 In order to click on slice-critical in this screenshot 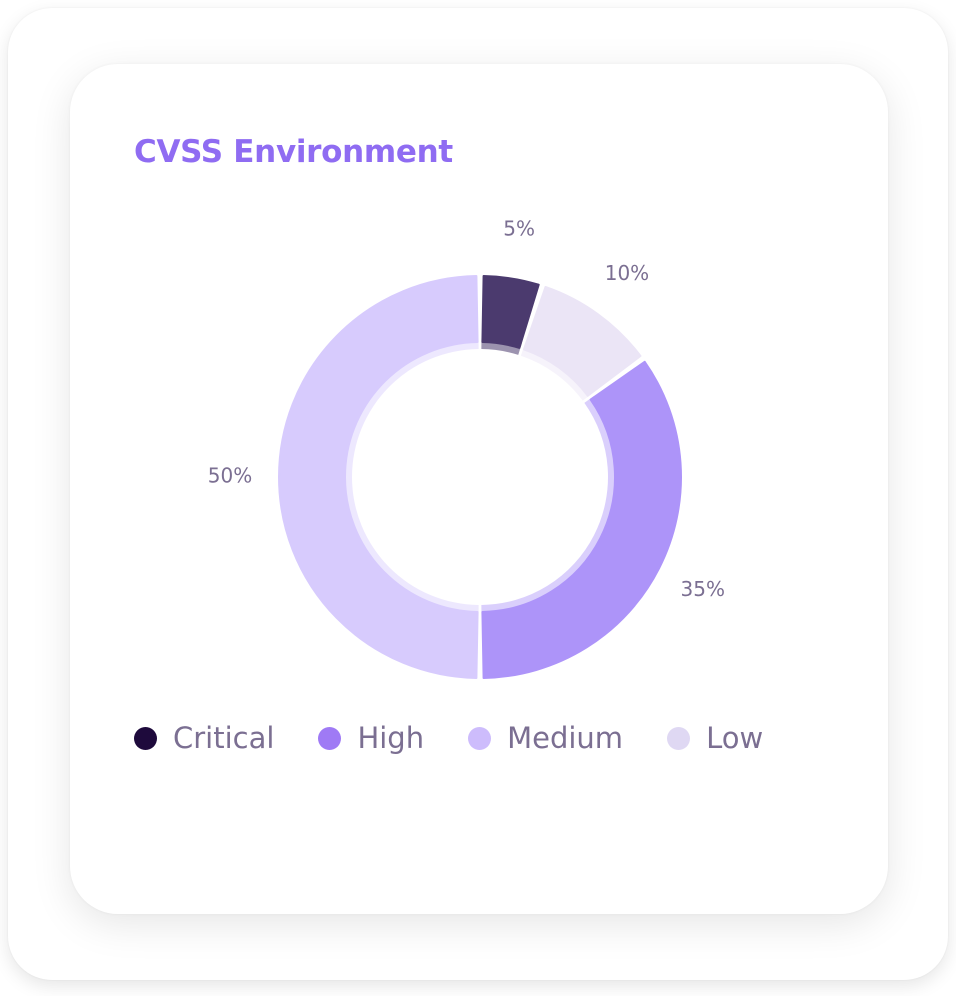, I will do `click(510, 312)`.